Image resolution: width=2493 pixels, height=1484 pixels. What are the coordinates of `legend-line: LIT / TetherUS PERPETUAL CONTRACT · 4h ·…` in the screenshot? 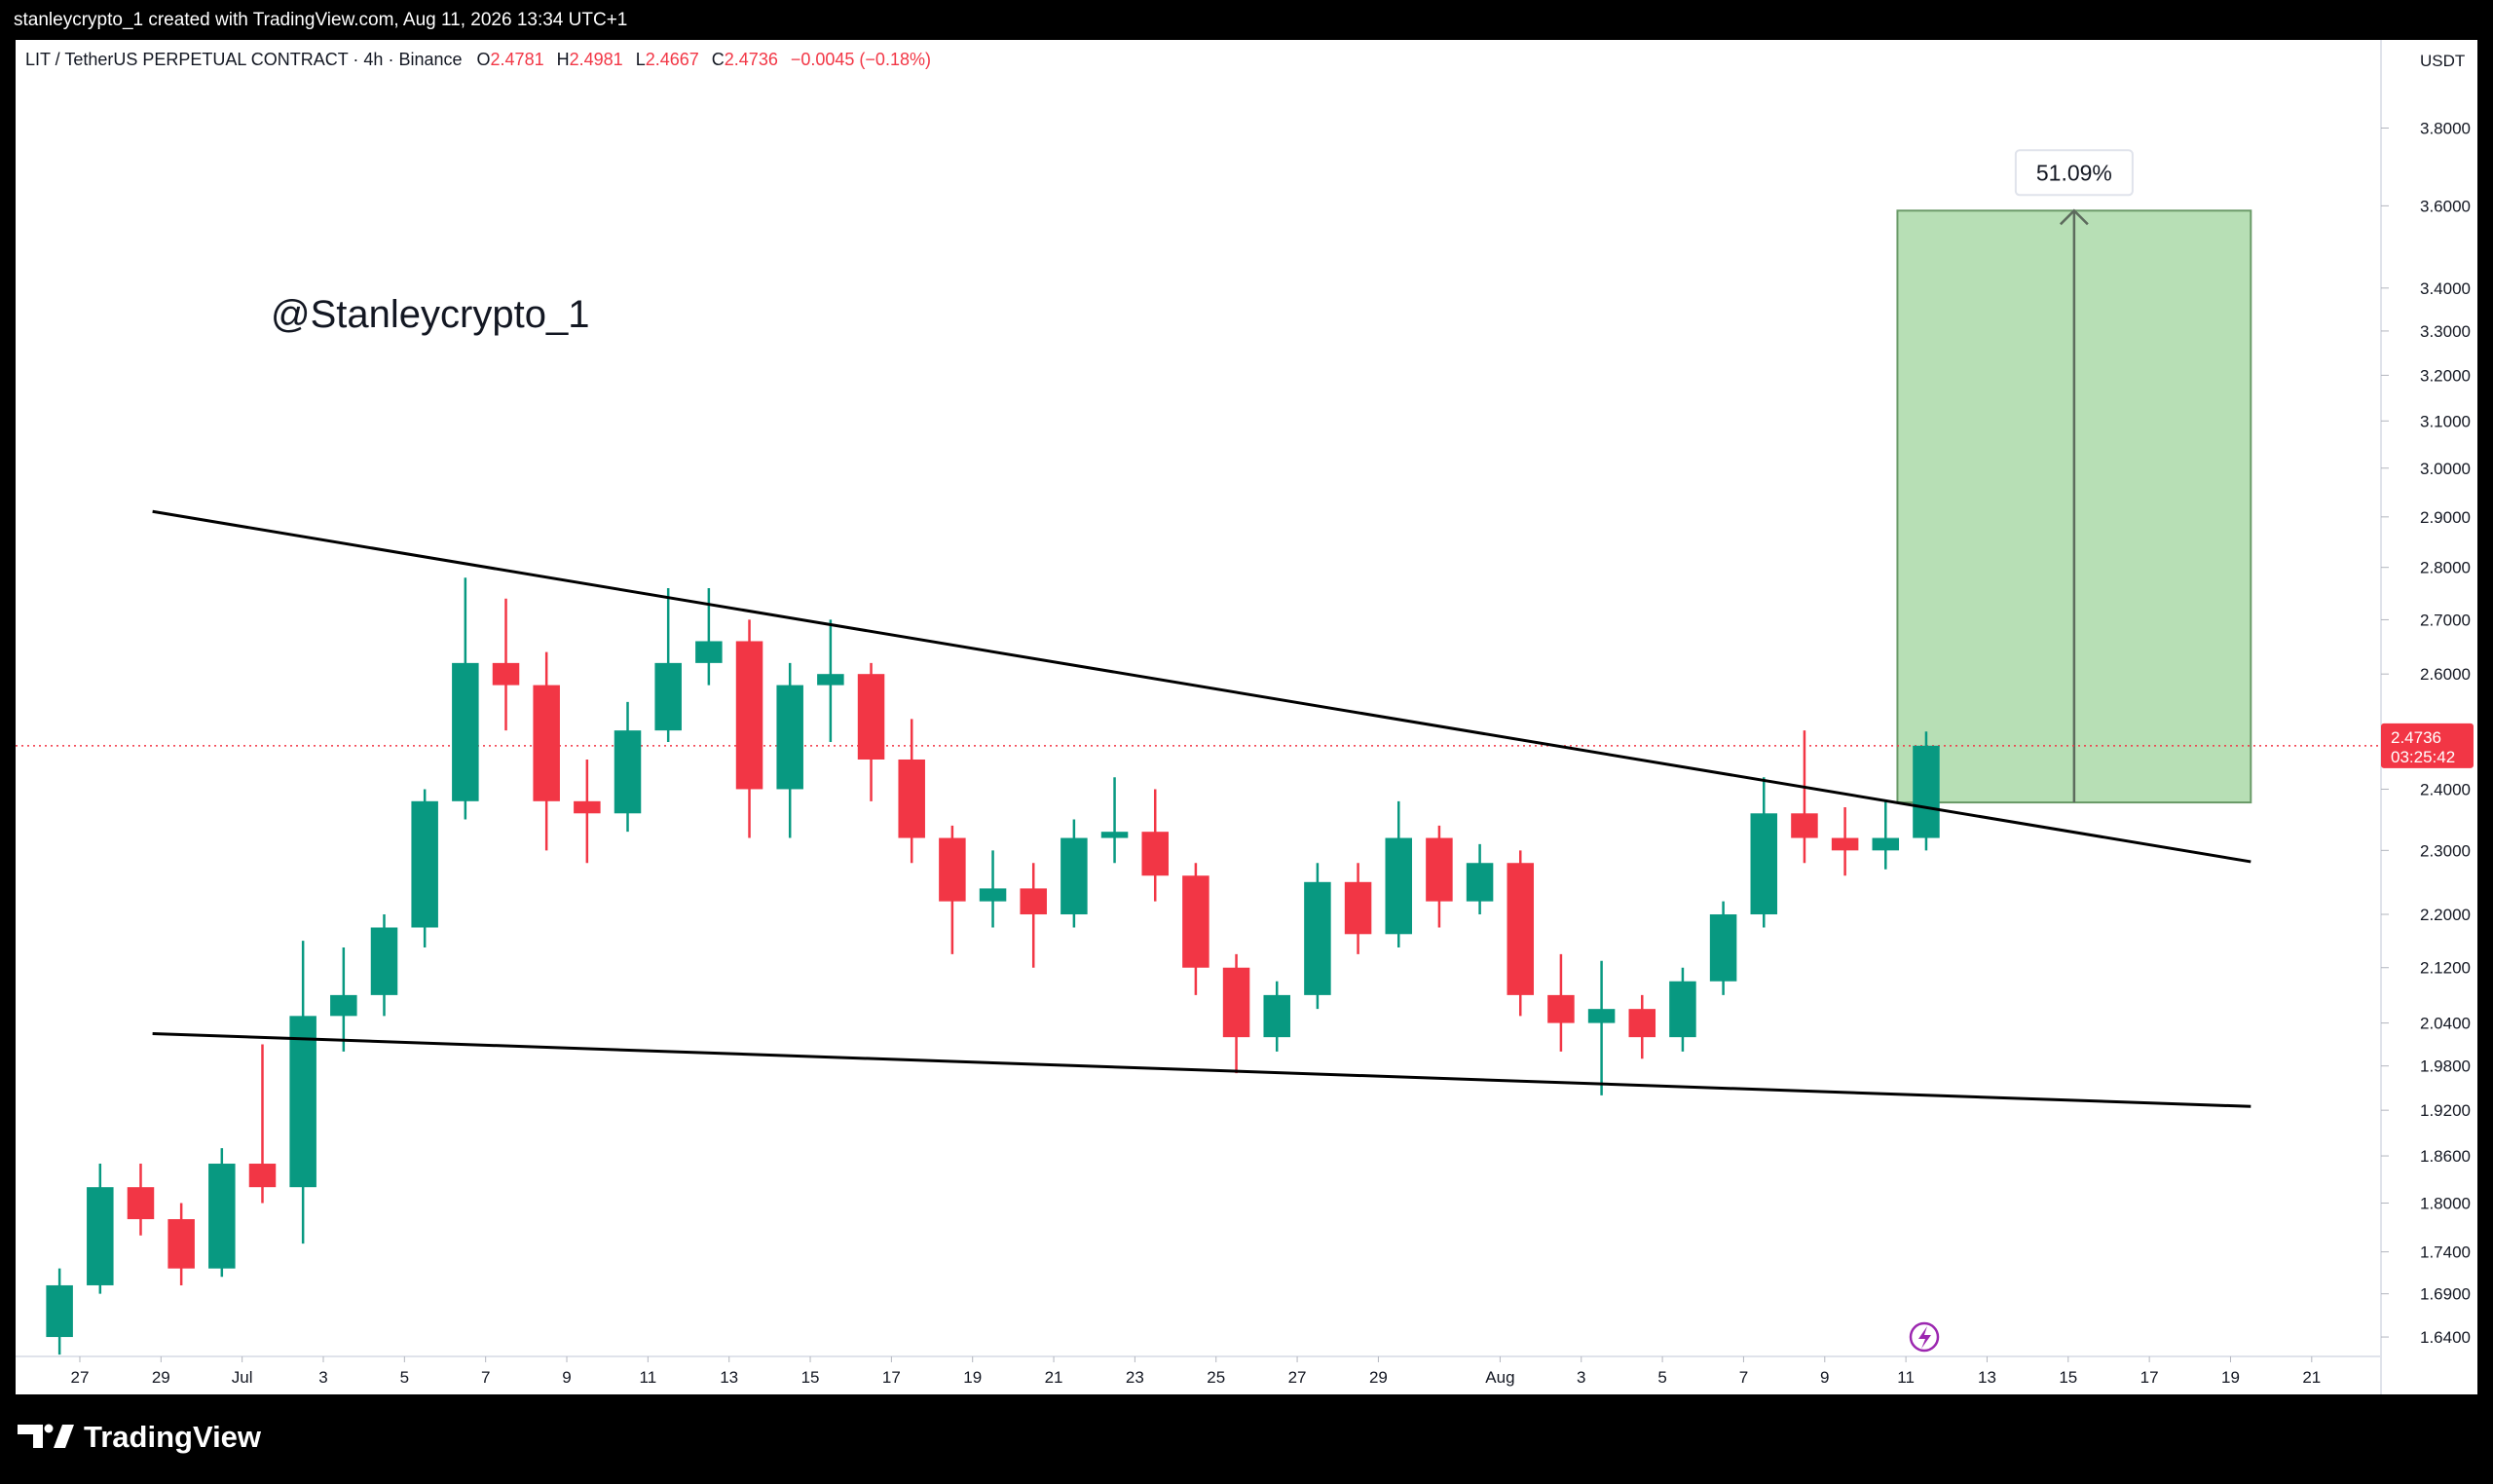 It's located at (478, 59).